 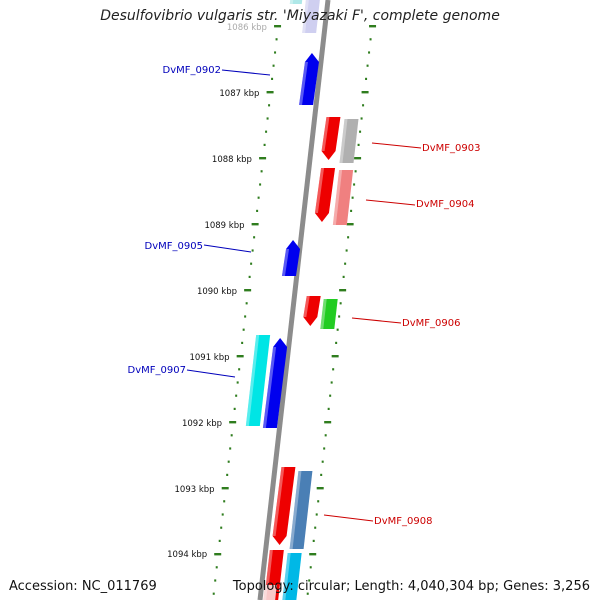 I want to click on gene-feature-bottom-b, so click(x=292, y=576).